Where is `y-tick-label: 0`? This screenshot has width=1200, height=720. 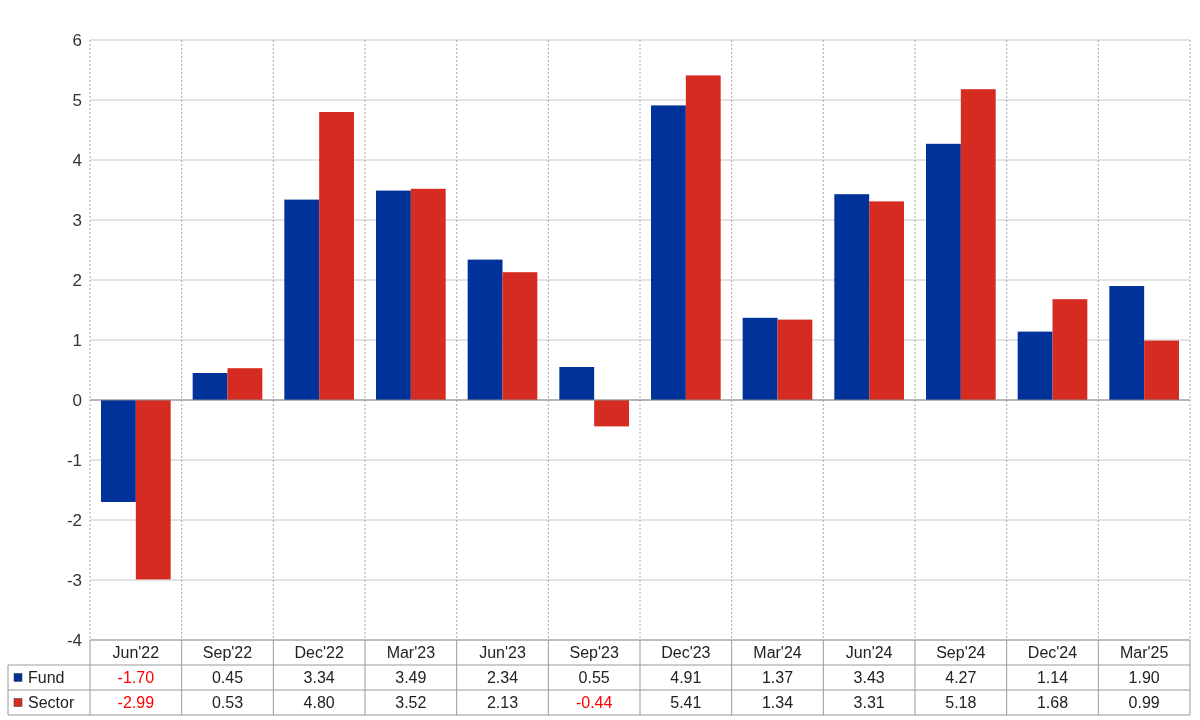
y-tick-label: 0 is located at coordinates (77, 400).